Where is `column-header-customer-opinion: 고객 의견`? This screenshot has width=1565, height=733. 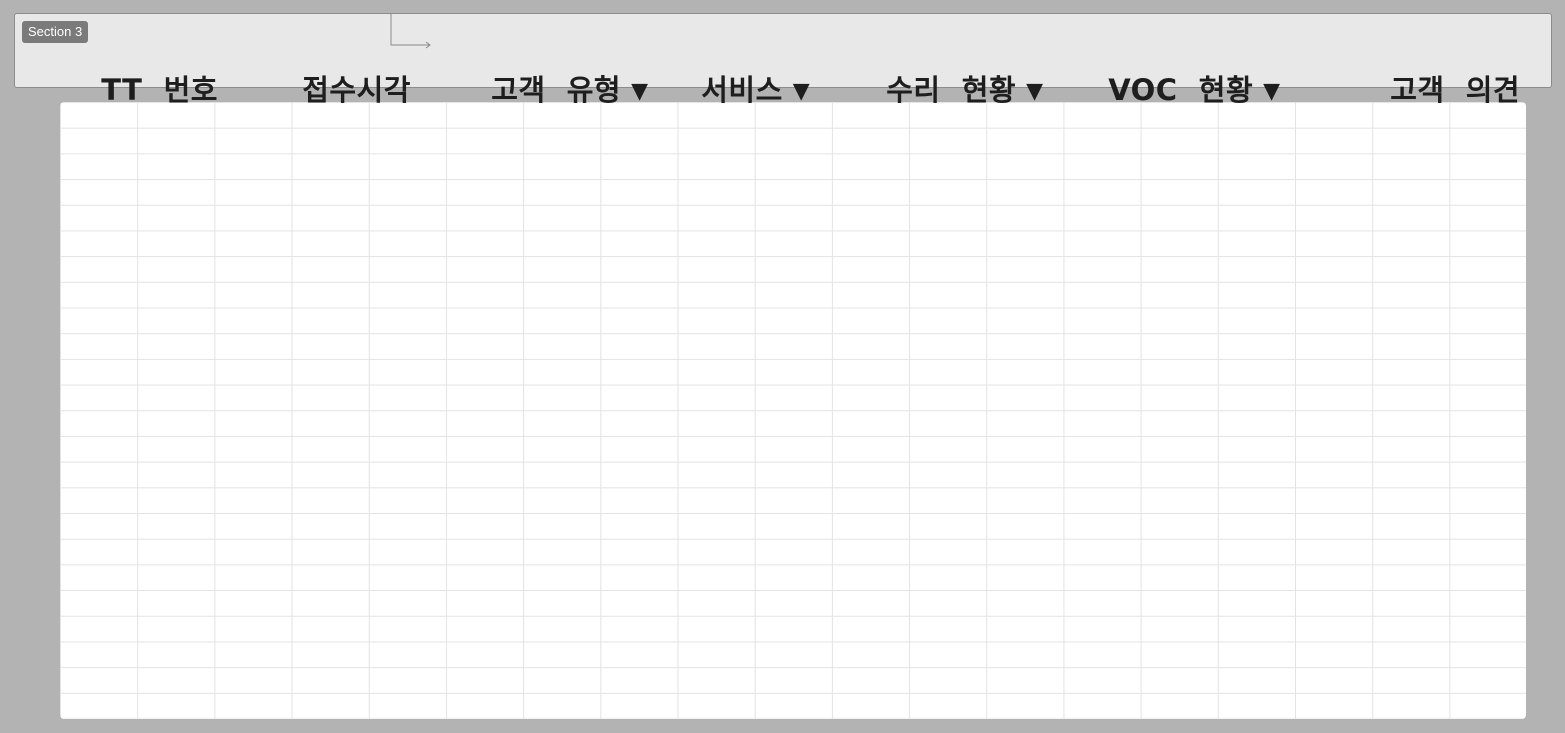 column-header-customer-opinion: 고객 의견 is located at coordinates (1444, 68).